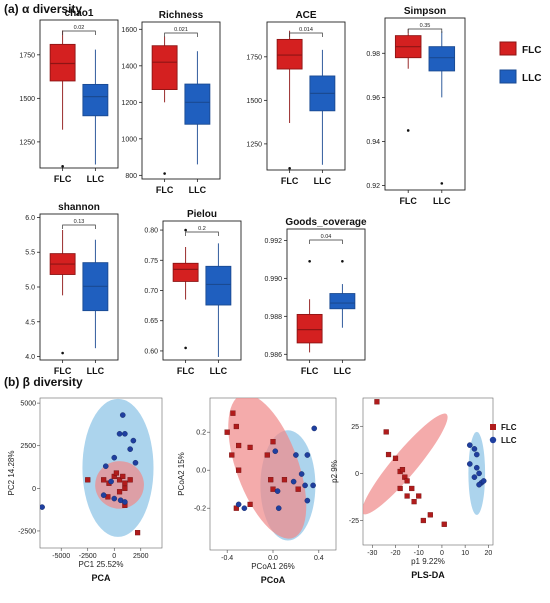 This screenshot has width=550, height=603. What do you see at coordinates (27, 531) in the screenshot?
I see `y-tick-label: -2500` at bounding box center [27, 531].